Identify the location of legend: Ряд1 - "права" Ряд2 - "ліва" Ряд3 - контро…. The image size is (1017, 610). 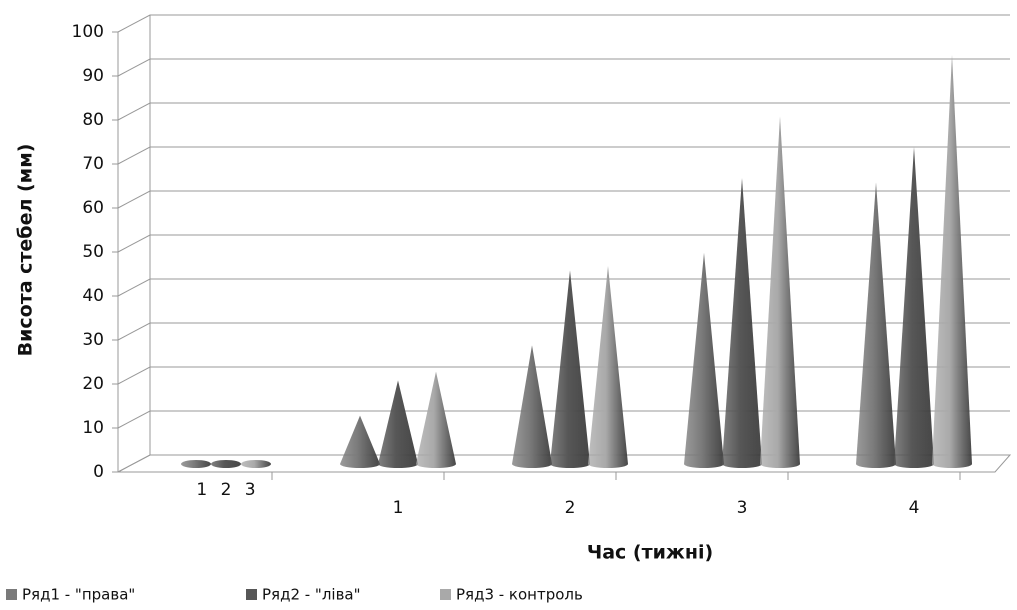
(294, 595).